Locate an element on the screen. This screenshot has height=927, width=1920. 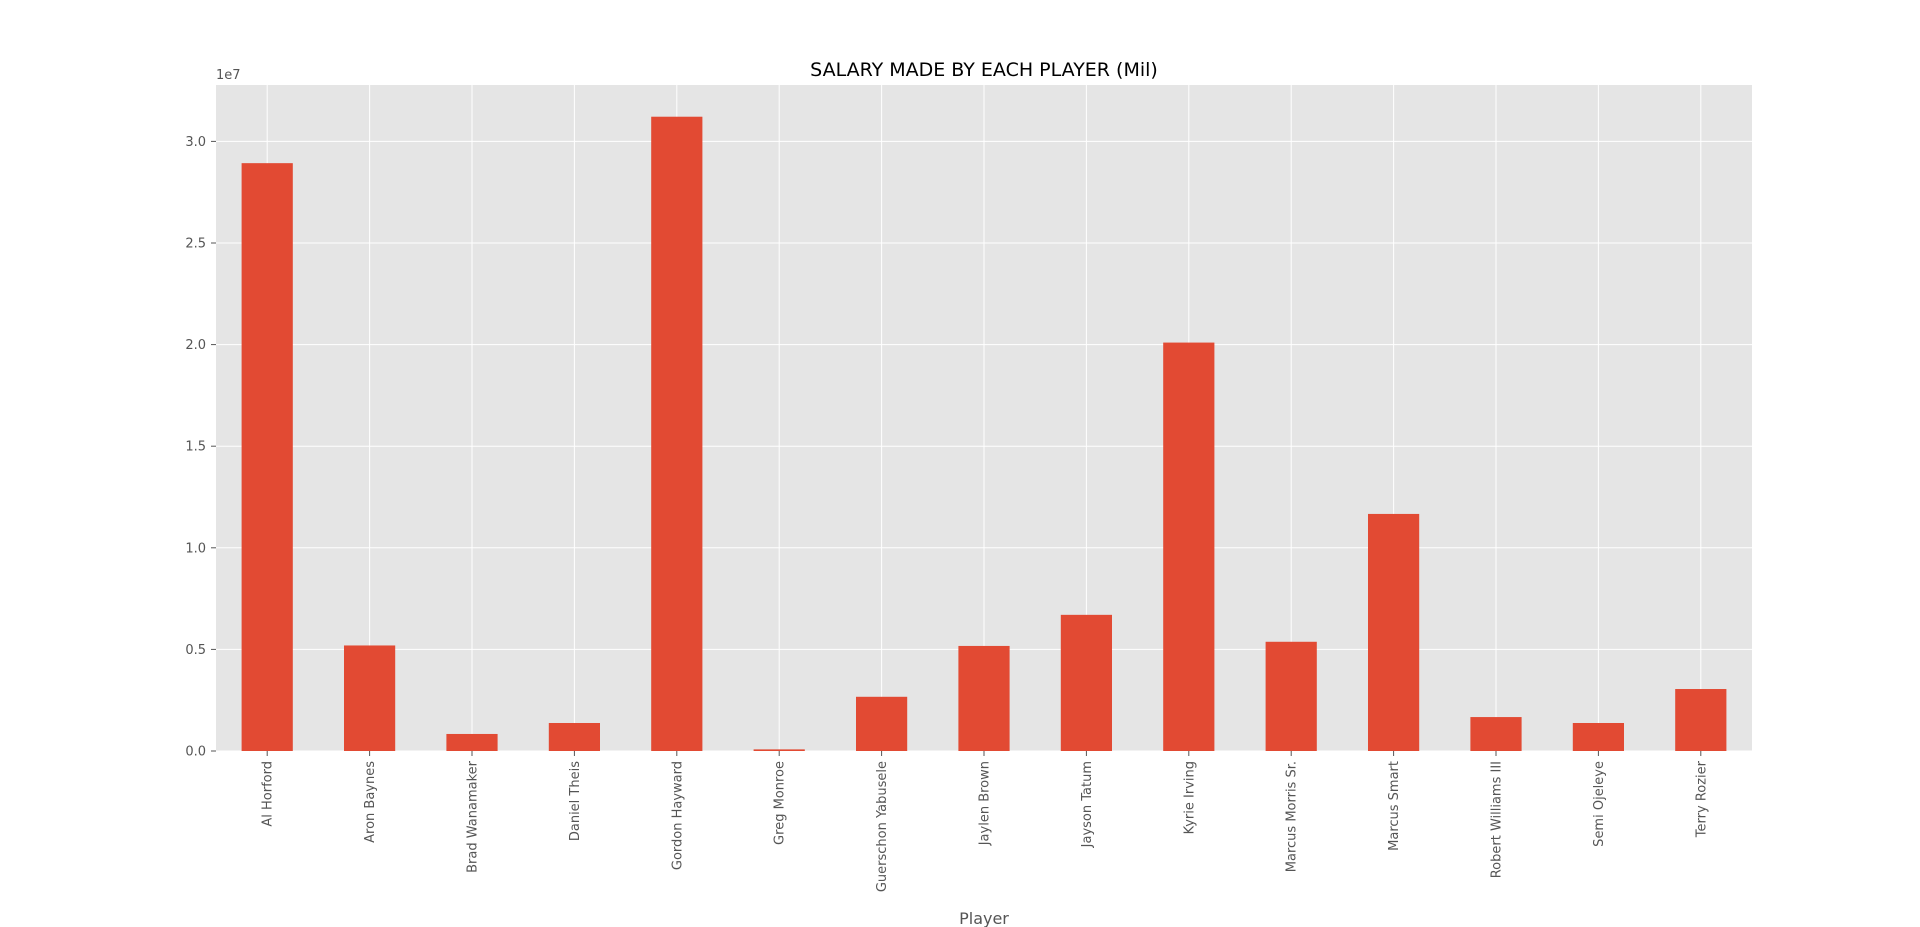
y-tick-label: 1.5 is located at coordinates (195, 447).